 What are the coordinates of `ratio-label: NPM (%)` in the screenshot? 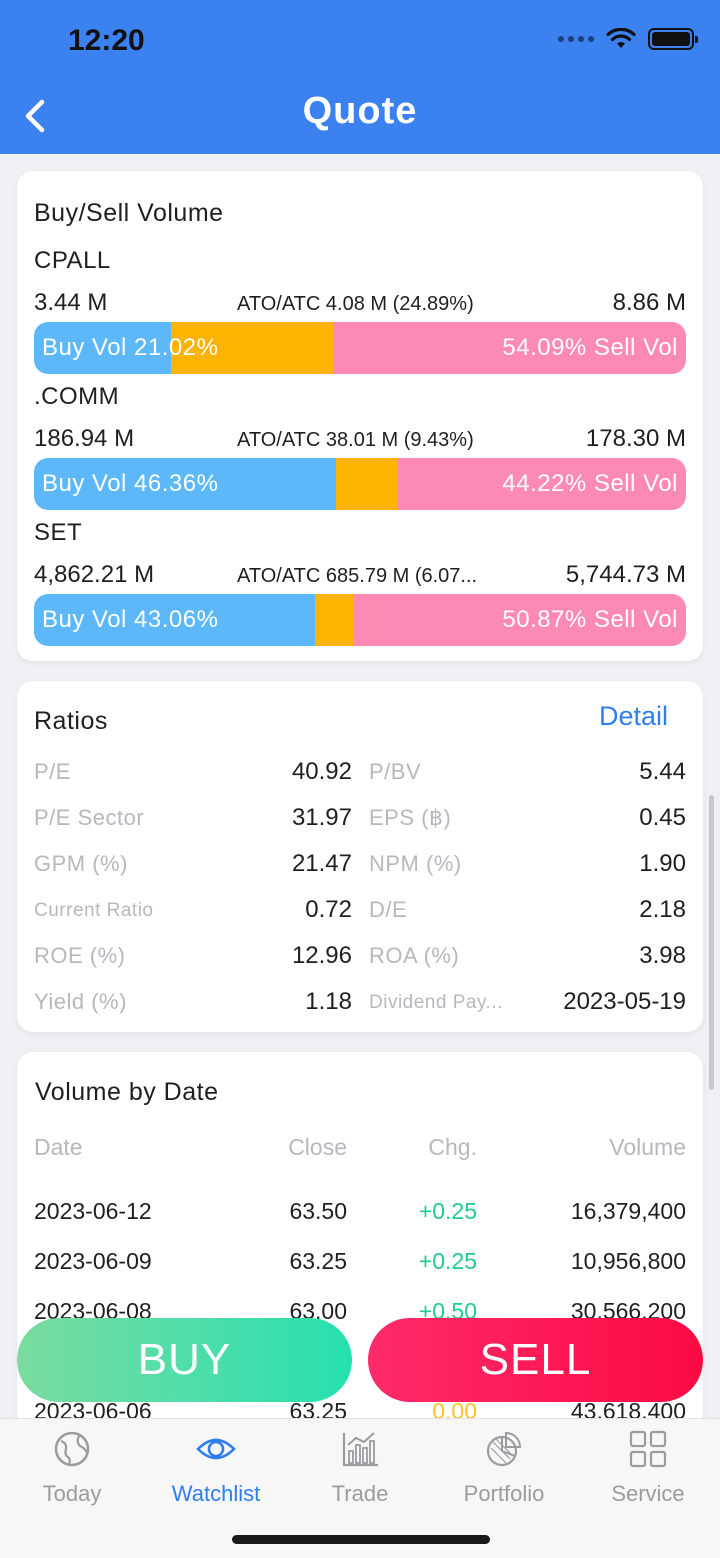 It's located at (415, 863).